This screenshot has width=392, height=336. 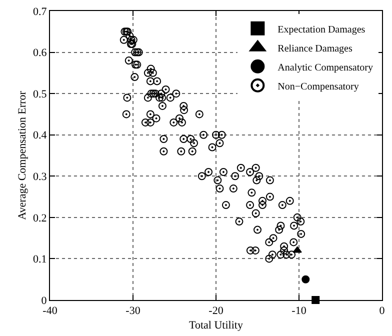 I want to click on y-tick-label: 0.6, so click(x=40, y=53).